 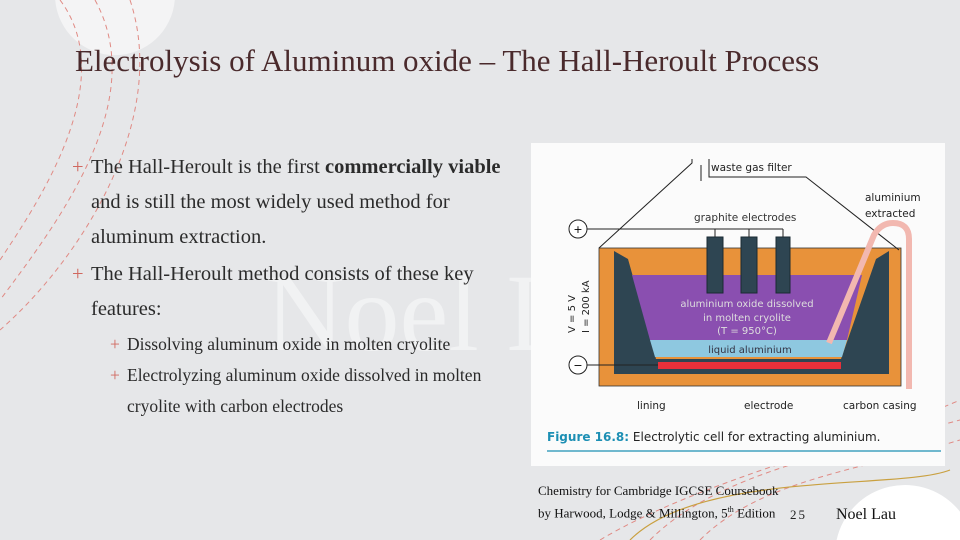 I want to click on liquid-aluminium, so click(x=748, y=348).